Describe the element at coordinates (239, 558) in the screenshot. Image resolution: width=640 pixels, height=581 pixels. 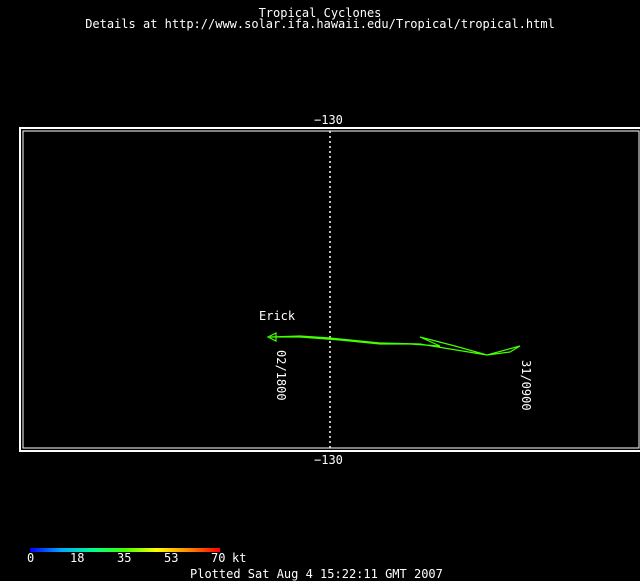
I see `colorbar-unit: kt` at that location.